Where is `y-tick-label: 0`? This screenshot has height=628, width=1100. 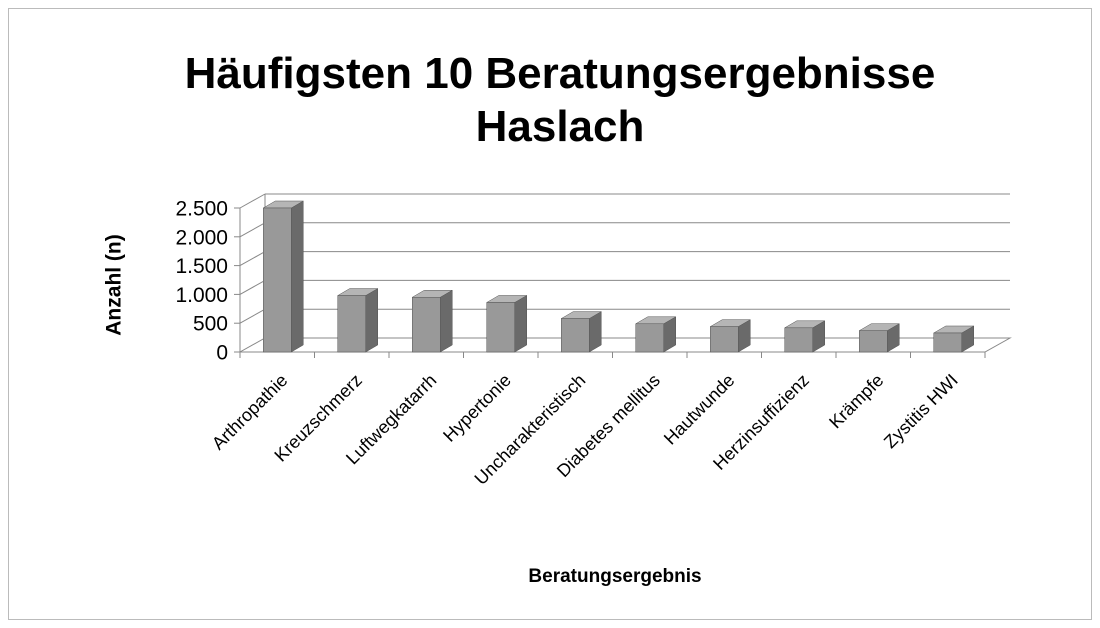
y-tick-label: 0 is located at coordinates (222, 353).